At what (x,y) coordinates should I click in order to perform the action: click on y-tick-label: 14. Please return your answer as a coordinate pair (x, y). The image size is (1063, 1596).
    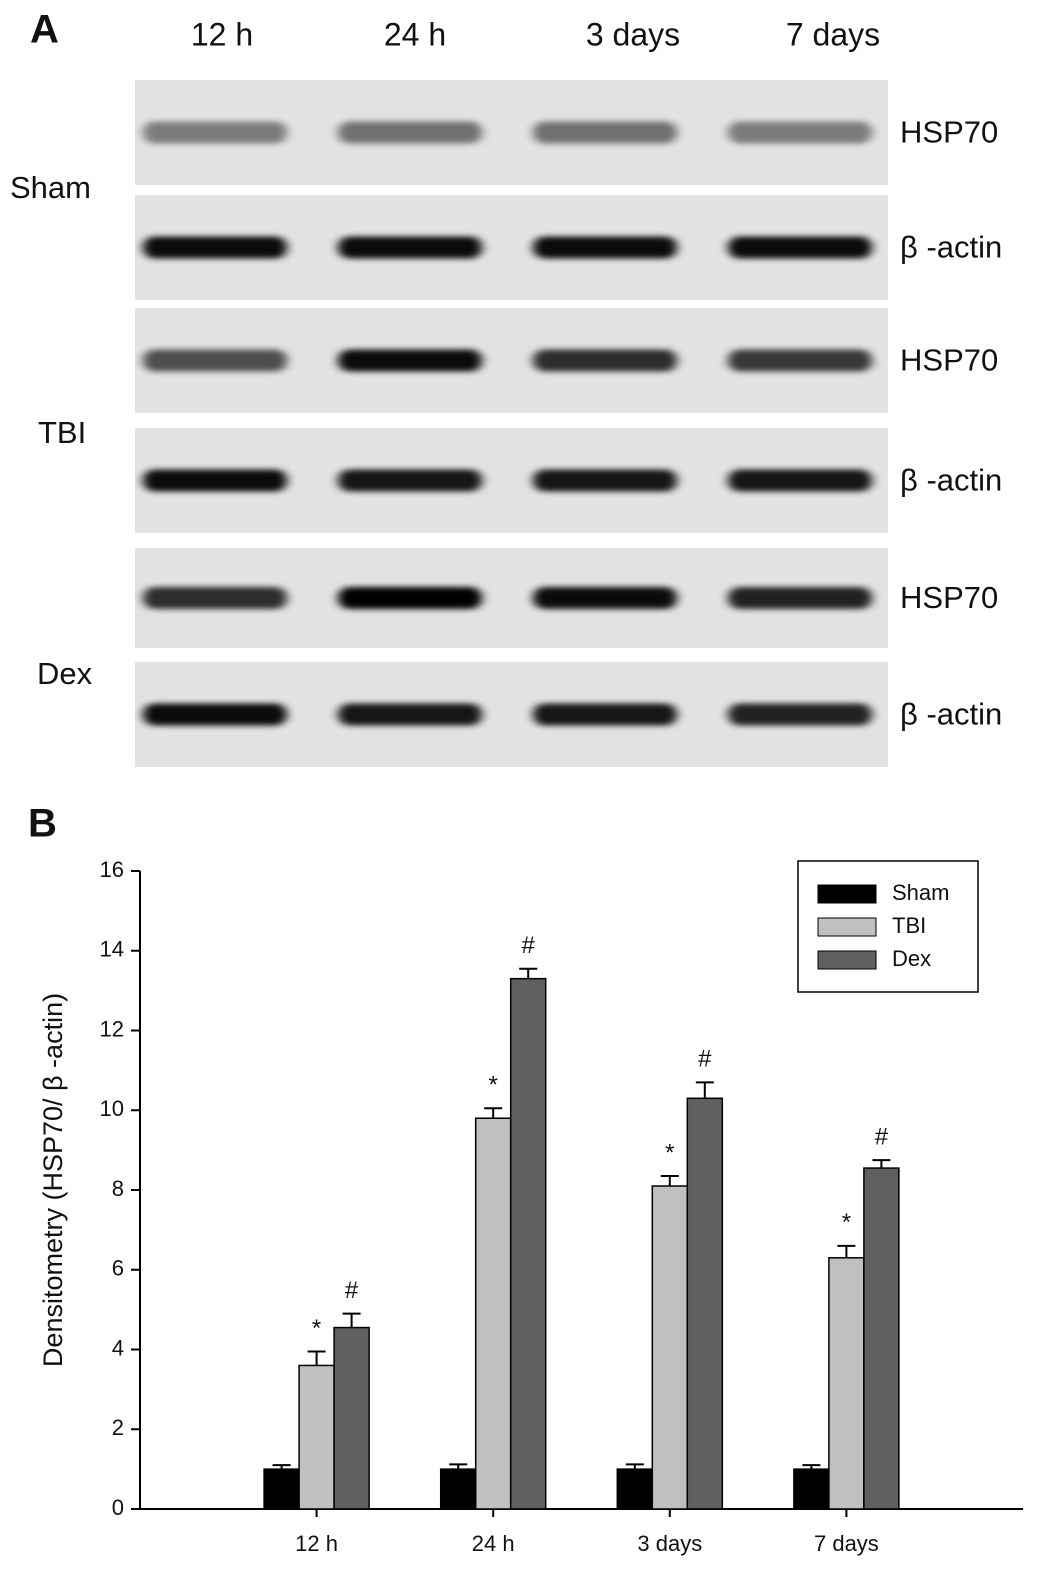
    Looking at the image, I should click on (112, 949).